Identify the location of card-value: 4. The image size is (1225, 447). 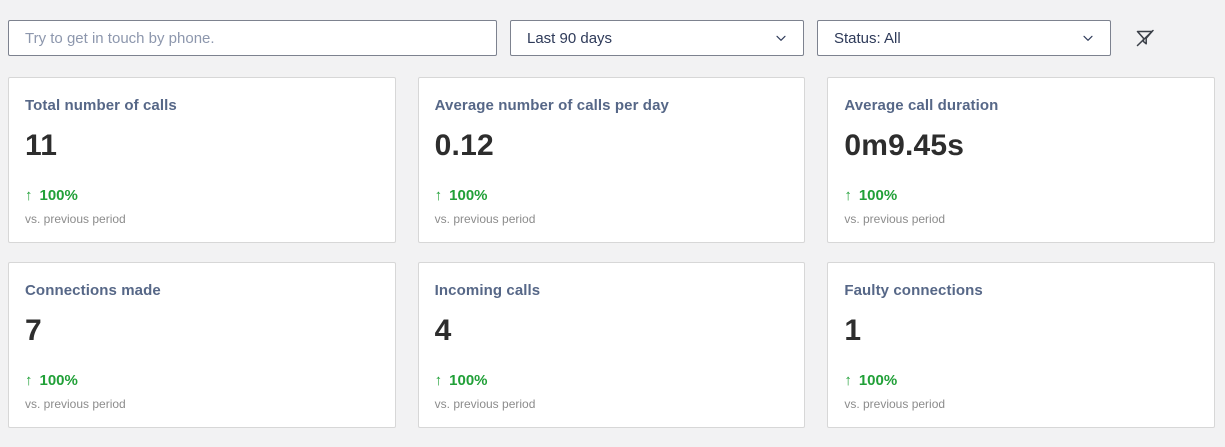
(443, 330).